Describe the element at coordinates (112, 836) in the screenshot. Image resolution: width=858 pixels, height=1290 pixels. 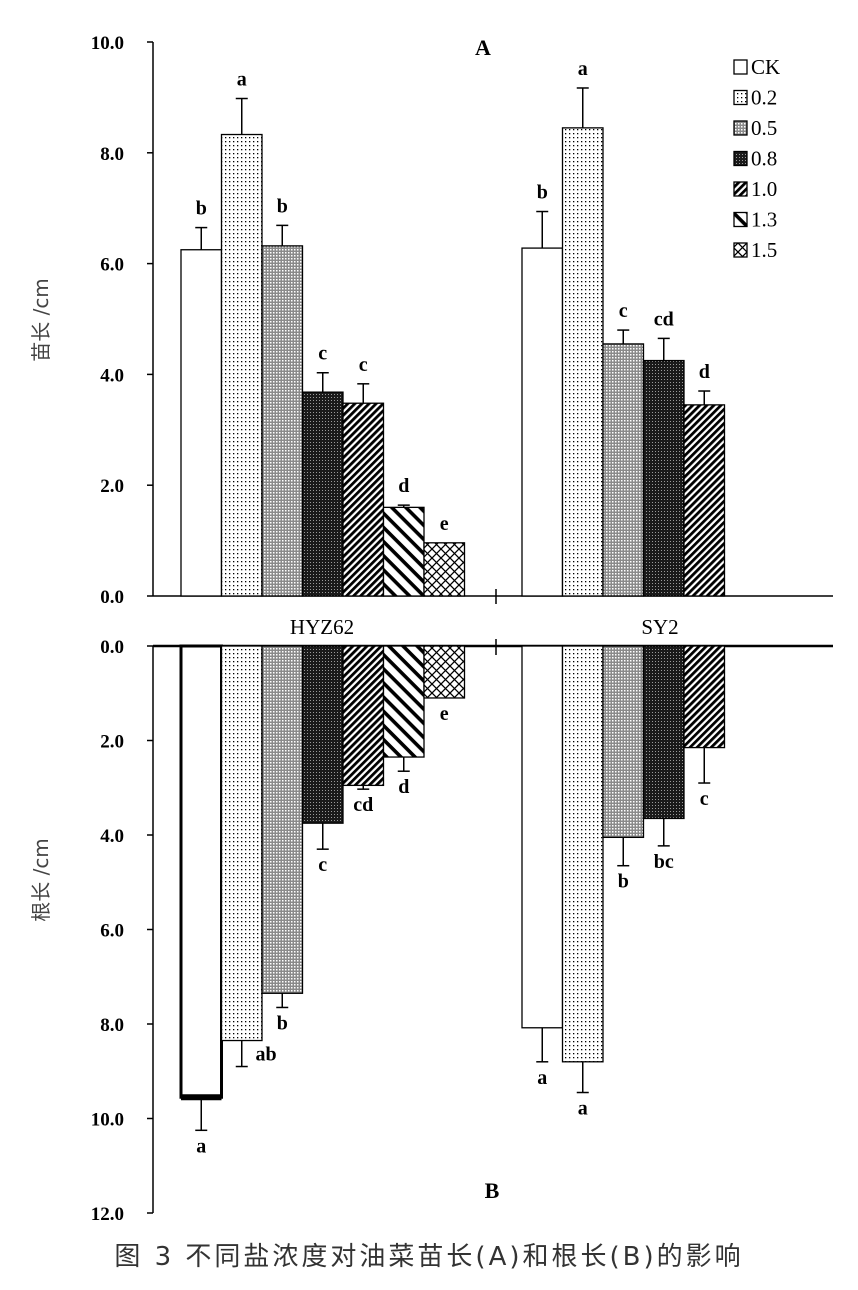
I see `tick-label-b: 4.0` at that location.